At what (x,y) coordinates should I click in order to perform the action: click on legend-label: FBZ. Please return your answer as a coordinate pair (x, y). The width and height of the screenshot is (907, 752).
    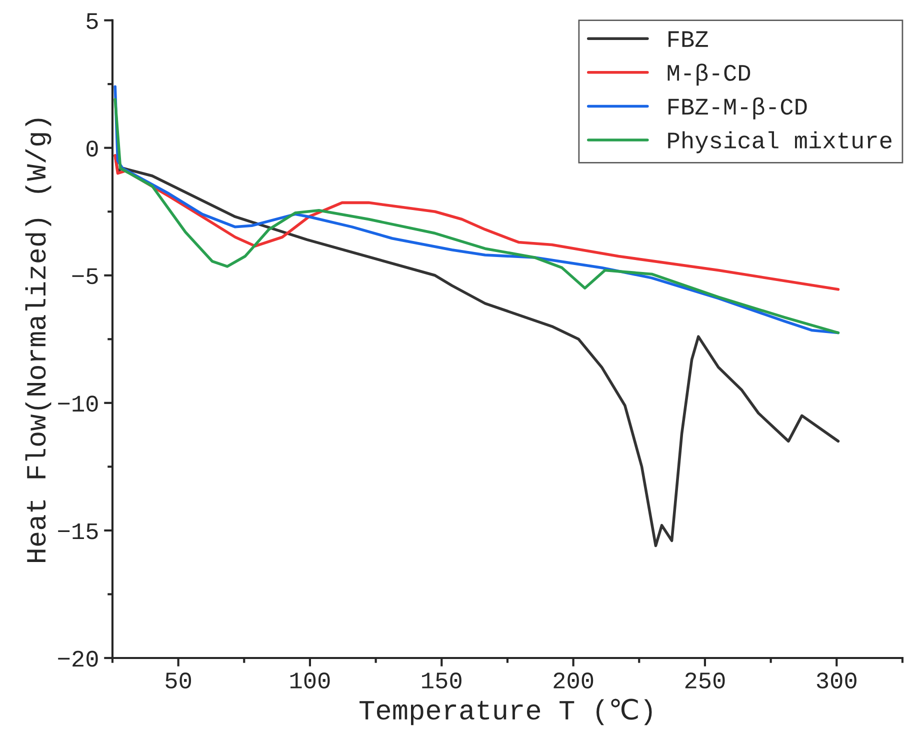
    Looking at the image, I should click on (688, 39).